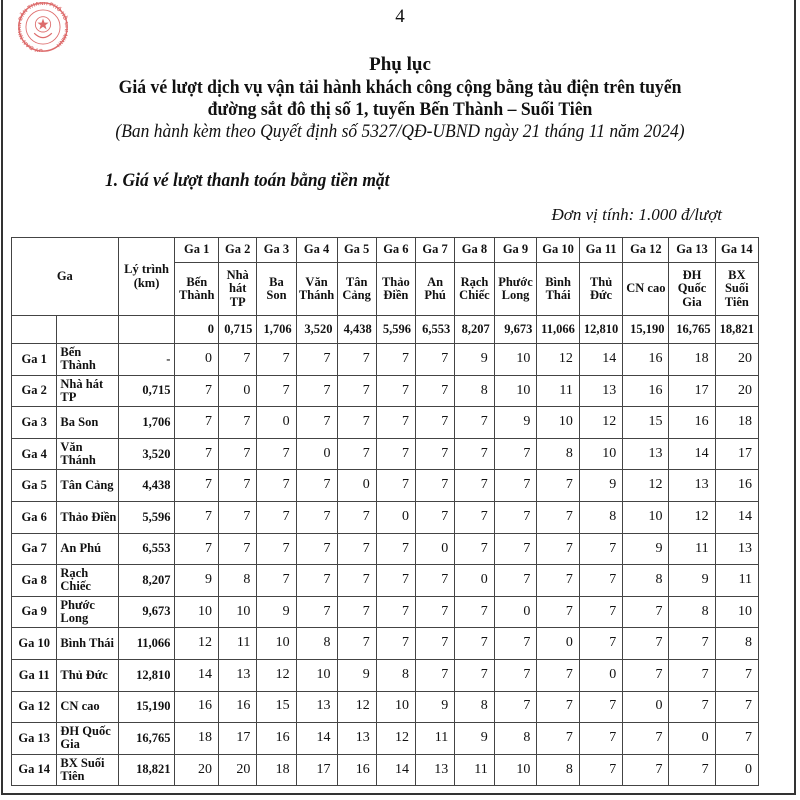  What do you see at coordinates (316, 250) in the screenshot?
I see `header-station-id: Ga 4` at bounding box center [316, 250].